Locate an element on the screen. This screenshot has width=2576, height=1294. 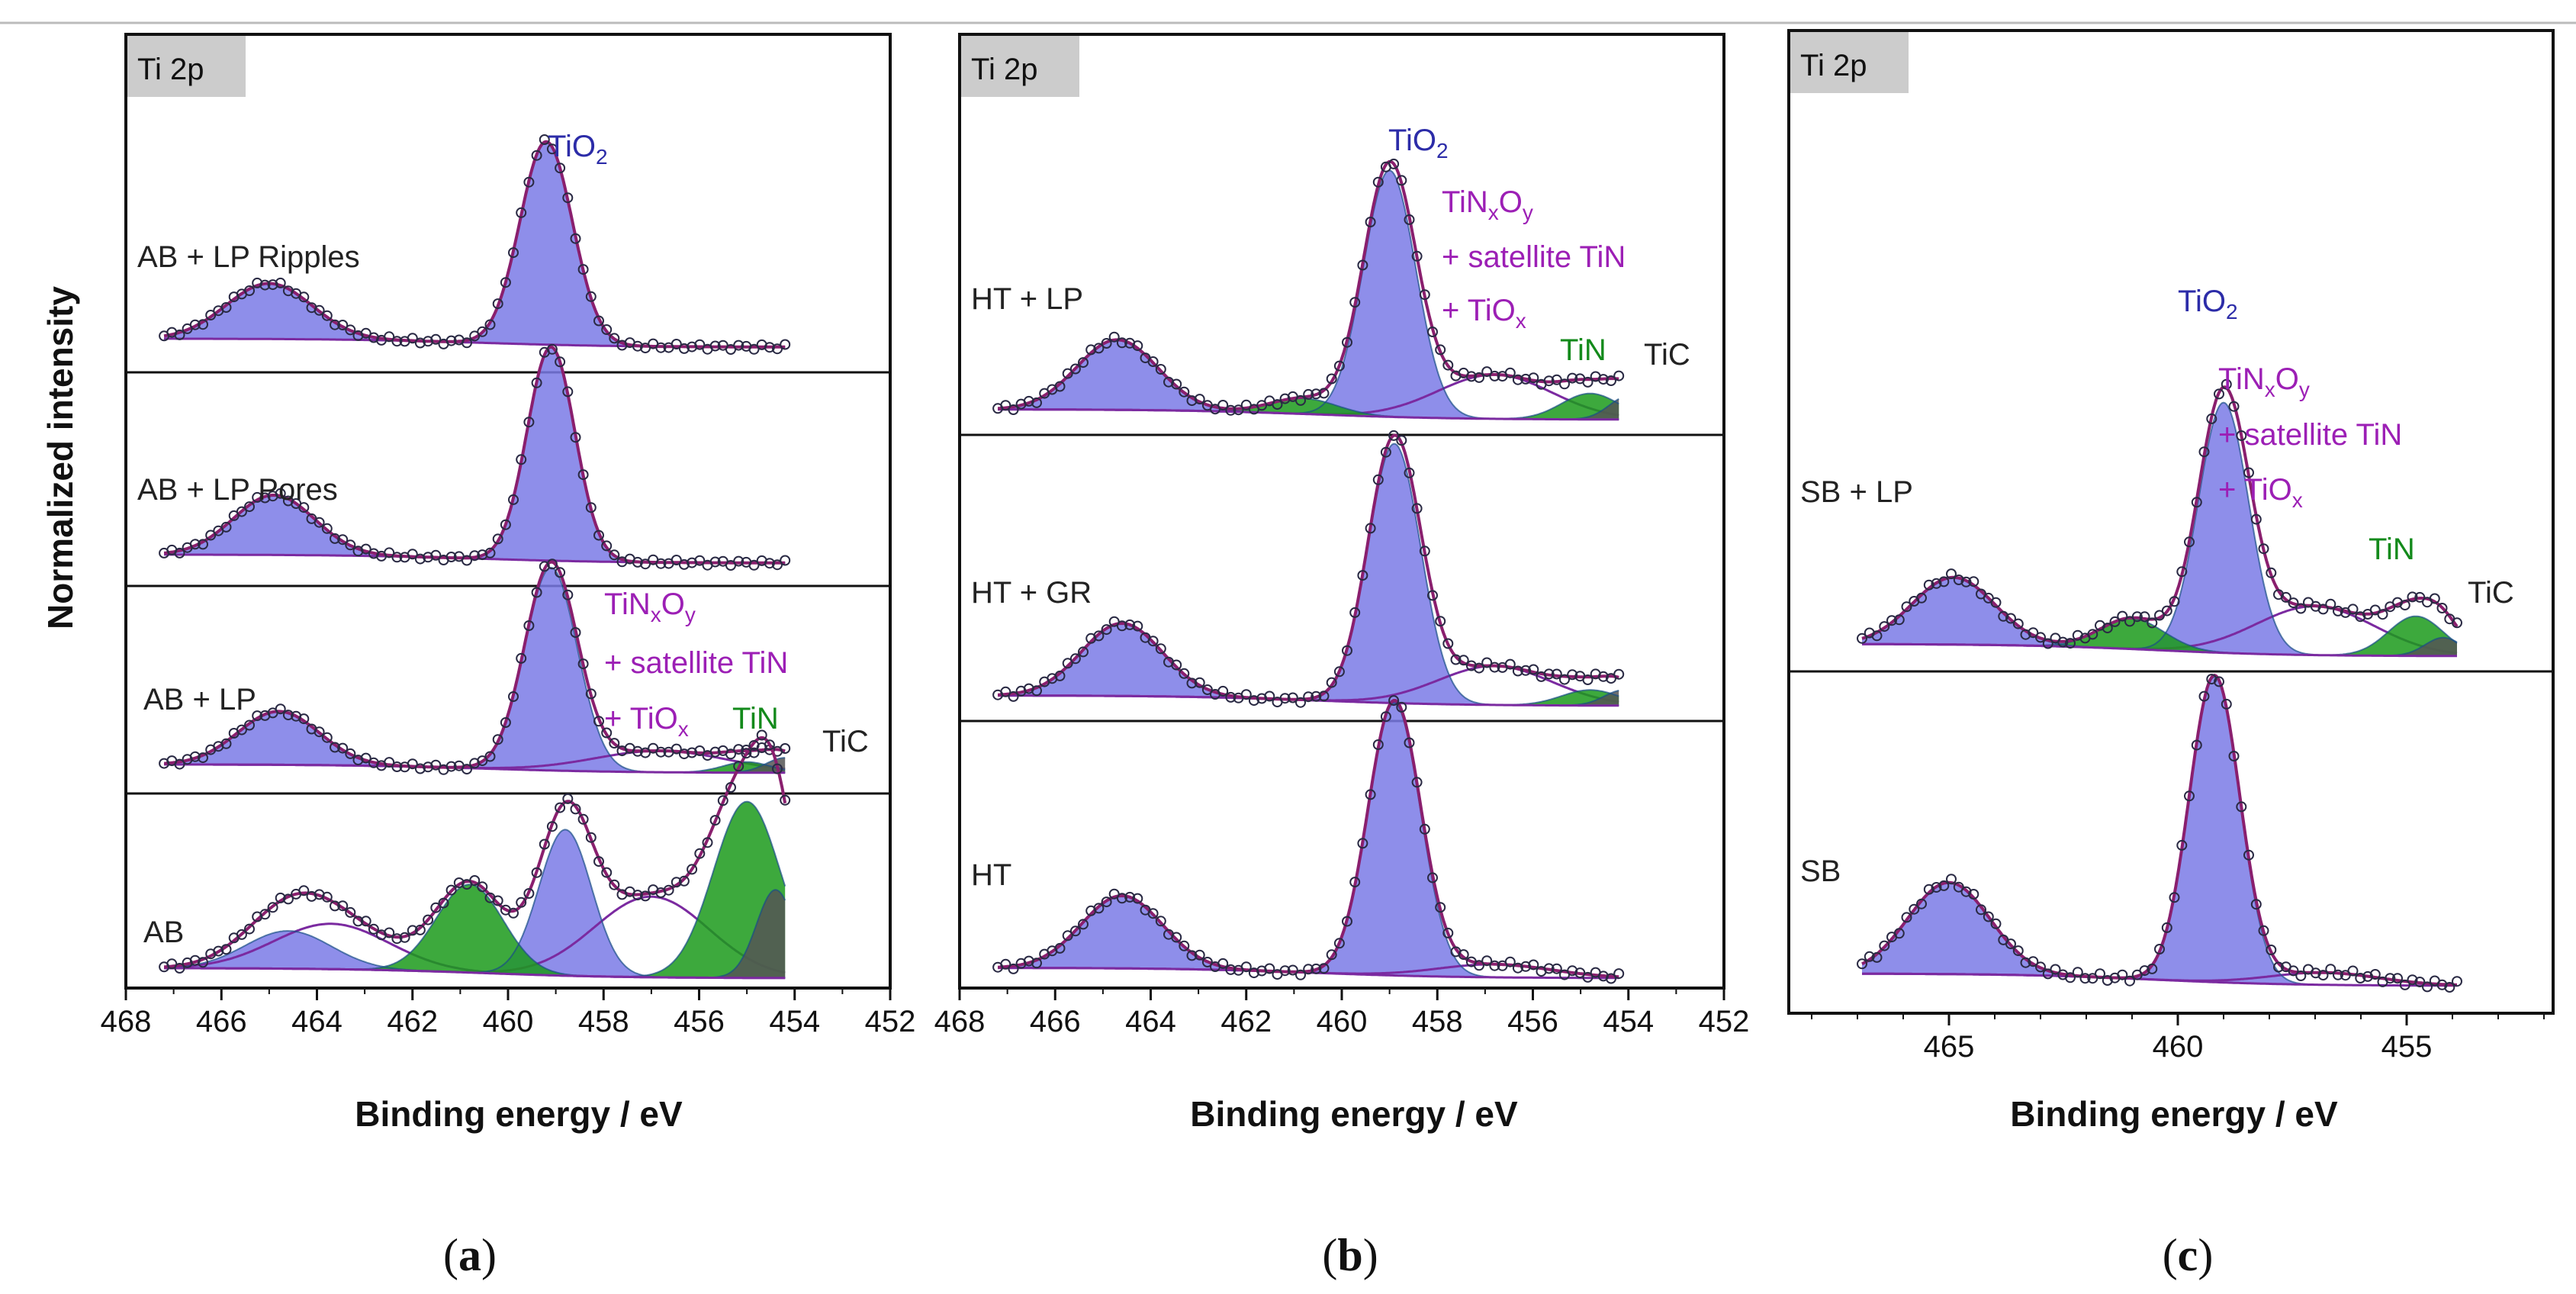
panel-b-tag-bg is located at coordinates (1020, 66).